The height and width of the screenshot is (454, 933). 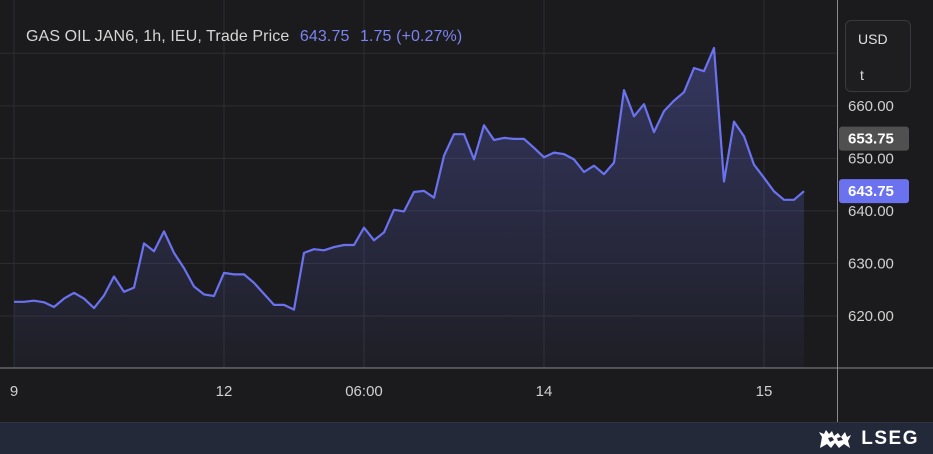 What do you see at coordinates (158, 36) in the screenshot?
I see `symbol-description: GAS OIL JAN6, 1h, IEU, Trade Price` at bounding box center [158, 36].